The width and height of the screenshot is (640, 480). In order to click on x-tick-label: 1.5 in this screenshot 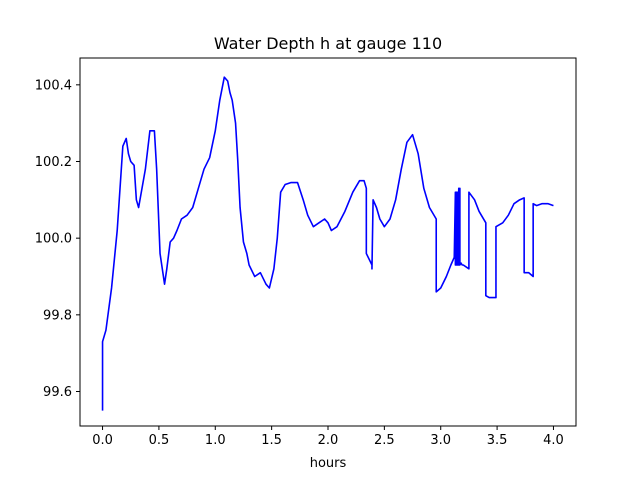, I will do `click(271, 440)`.